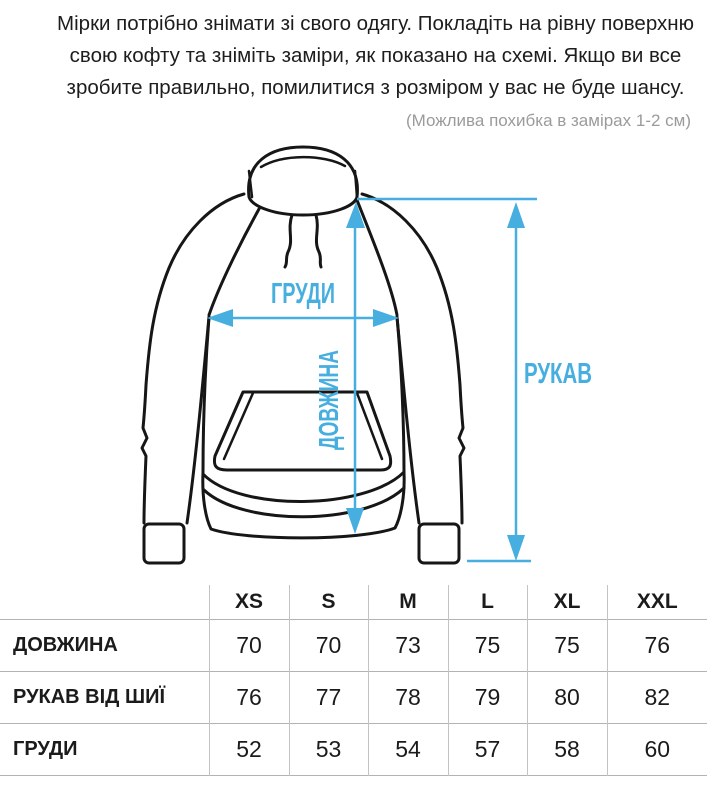  Describe the element at coordinates (89, 696) in the screenshot. I see `measurement-row-label: РУКАВ ВІД ШИЇ` at that location.